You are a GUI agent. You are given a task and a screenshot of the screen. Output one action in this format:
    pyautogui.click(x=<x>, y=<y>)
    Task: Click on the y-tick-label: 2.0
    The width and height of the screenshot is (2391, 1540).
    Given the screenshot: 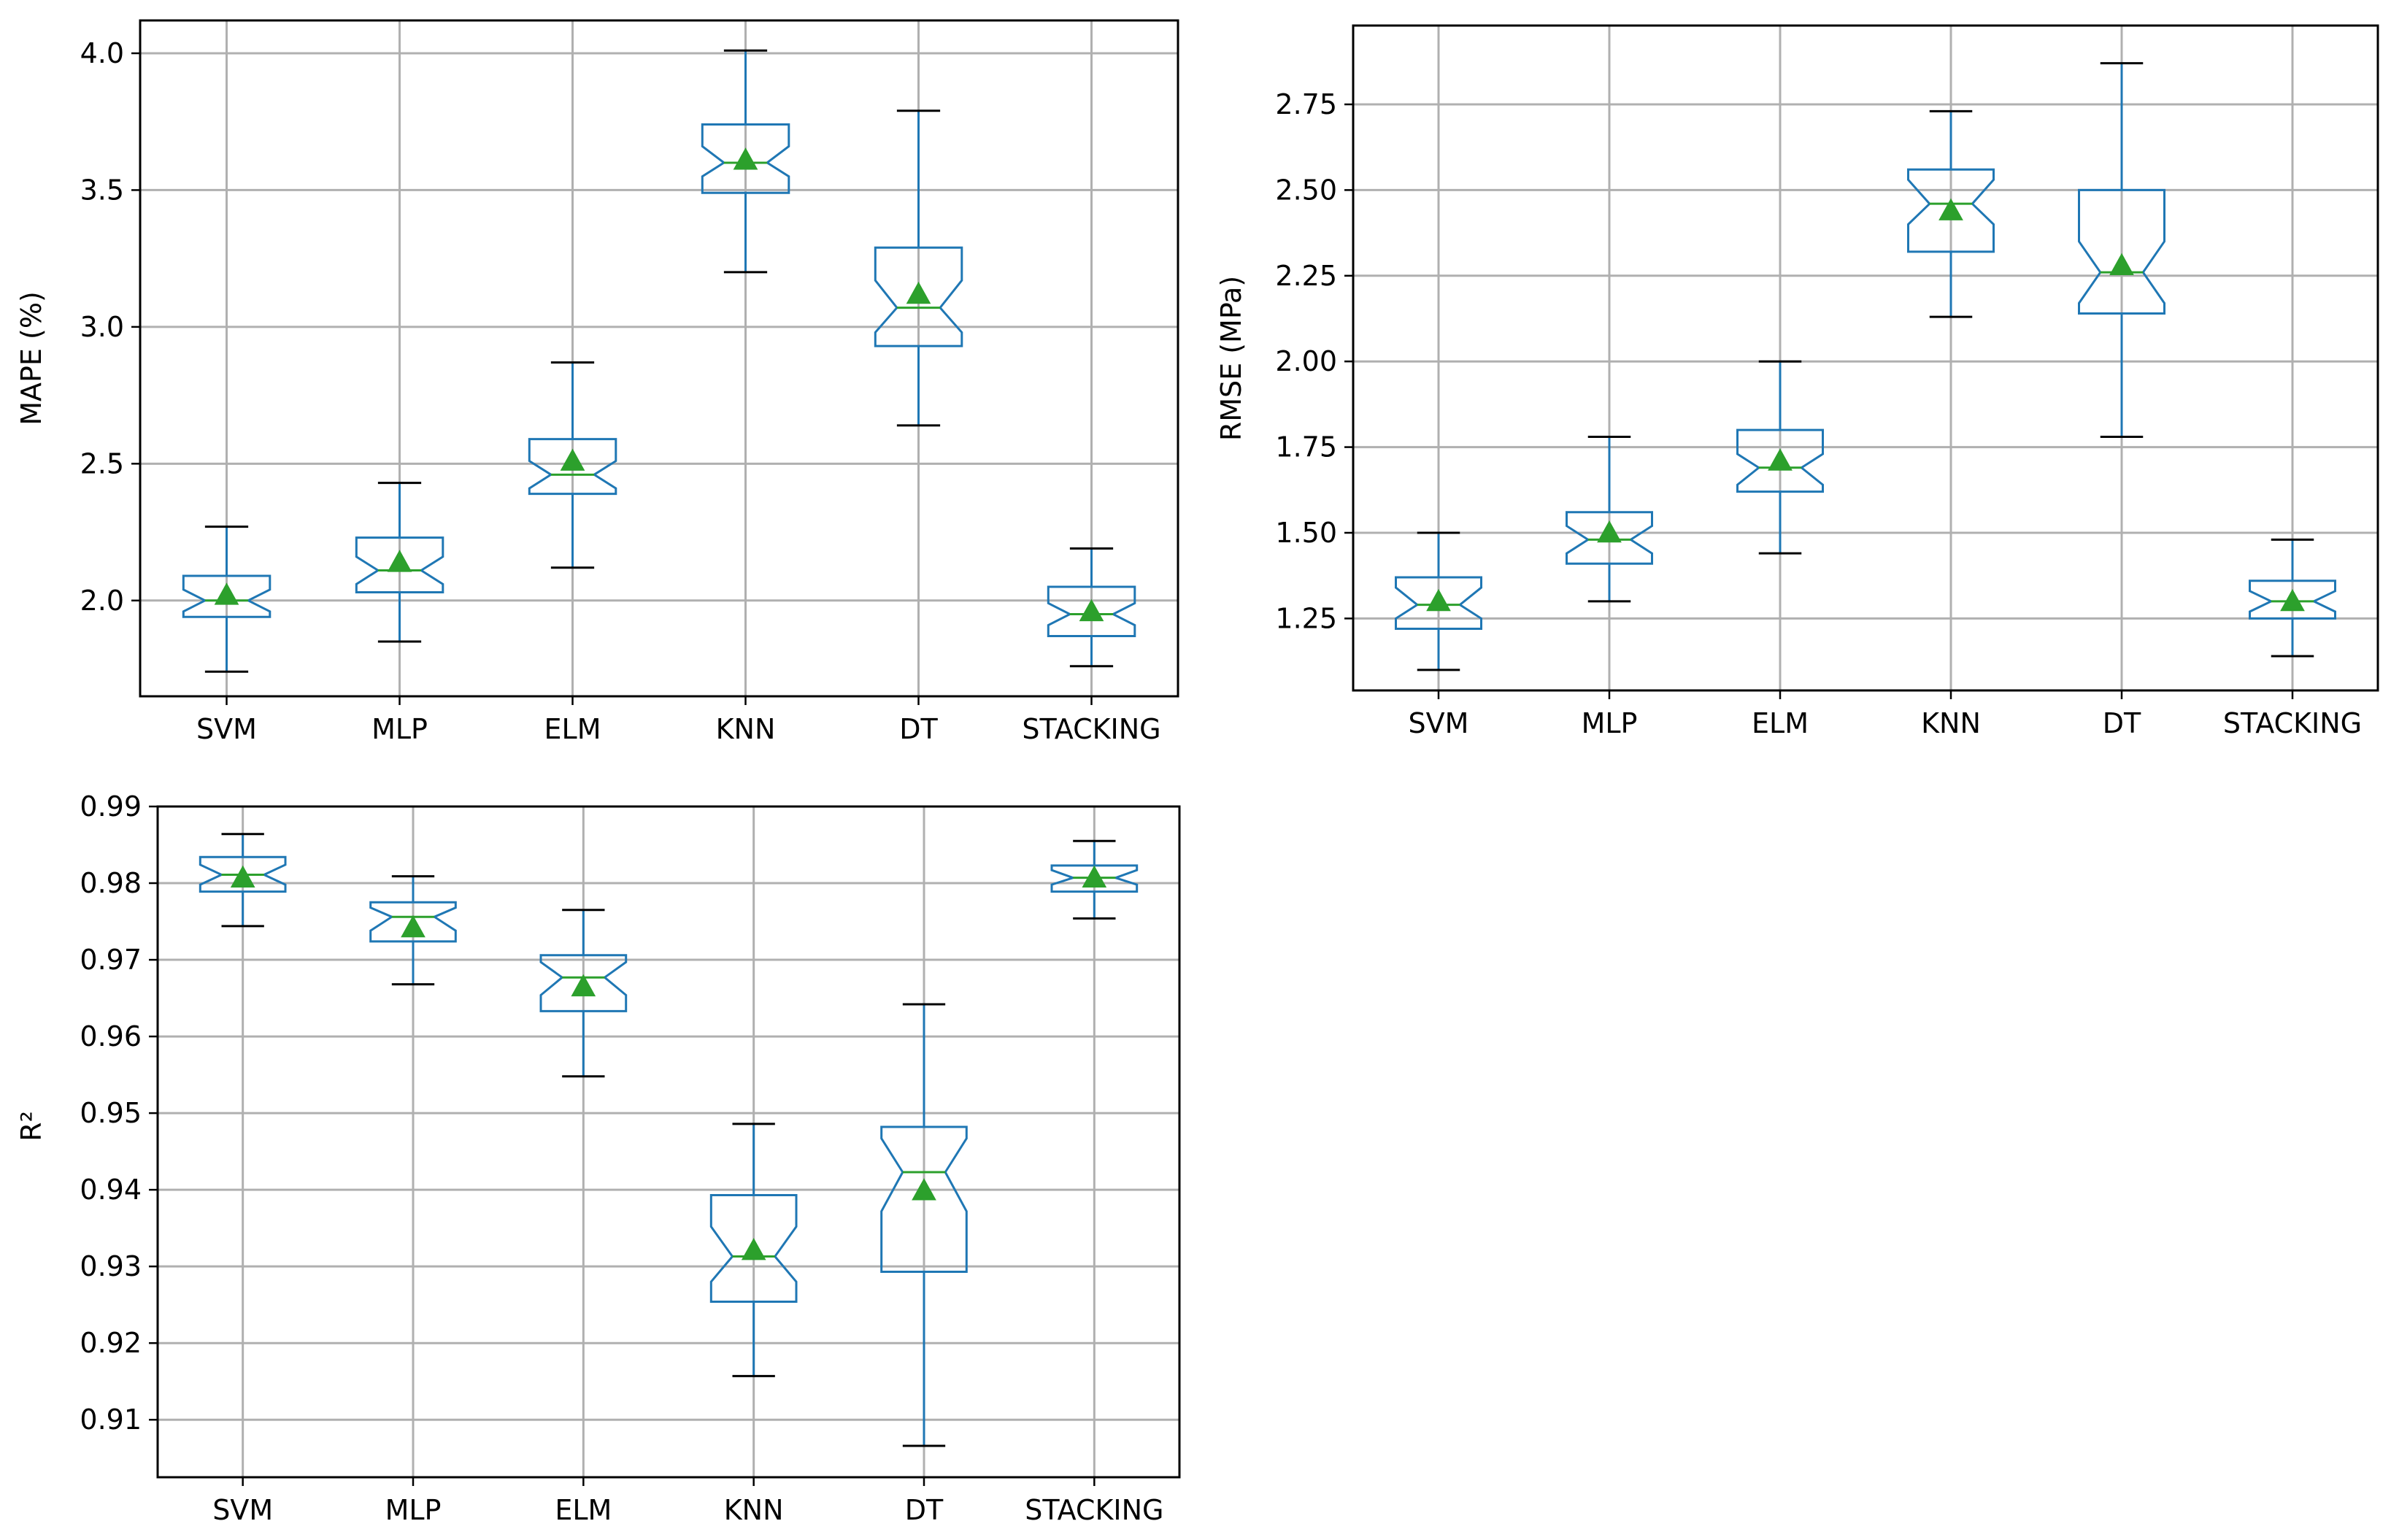 What is the action you would take?
    pyautogui.click(x=102, y=601)
    